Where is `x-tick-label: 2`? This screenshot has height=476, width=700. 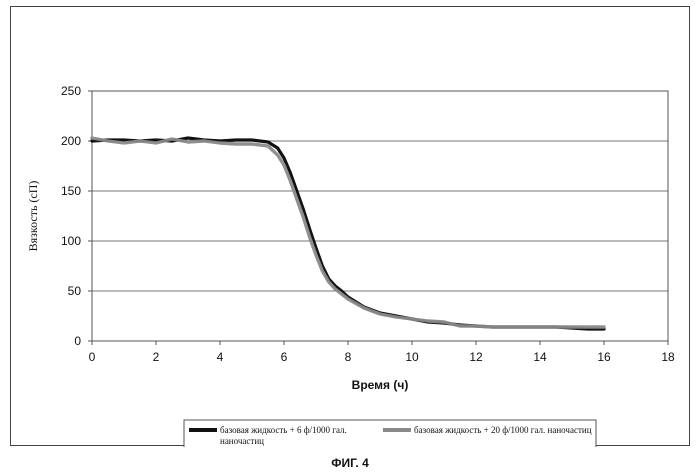
x-tick-label: 2 is located at coordinates (156, 357).